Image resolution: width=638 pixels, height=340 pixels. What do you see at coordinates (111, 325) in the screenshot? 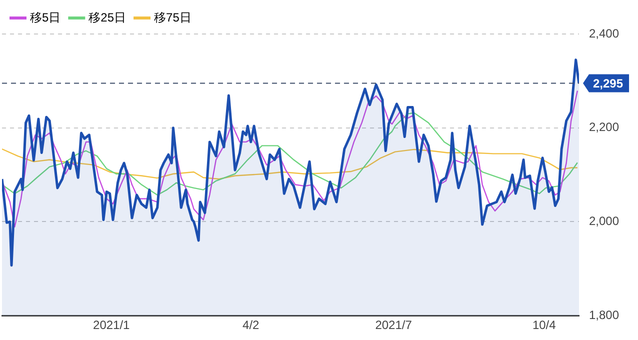
I see `x-tick-label: 2021/1` at bounding box center [111, 325].